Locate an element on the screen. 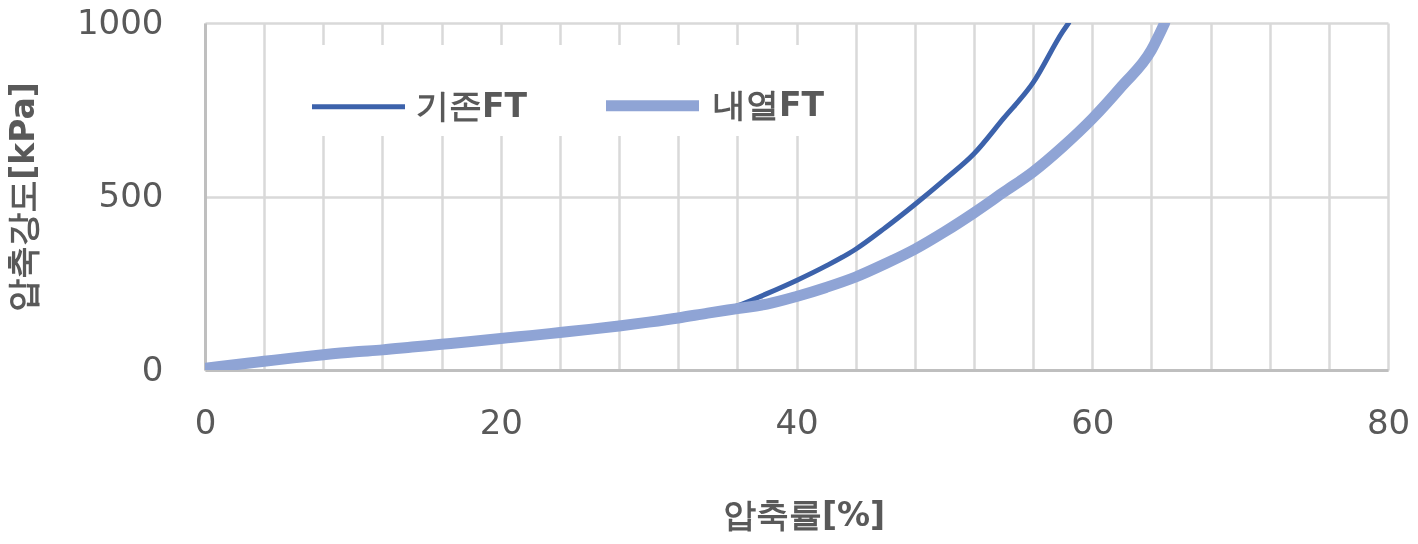 Image resolution: width=1418 pixels, height=544 pixels. y-tick-label: 500 is located at coordinates (131, 195).